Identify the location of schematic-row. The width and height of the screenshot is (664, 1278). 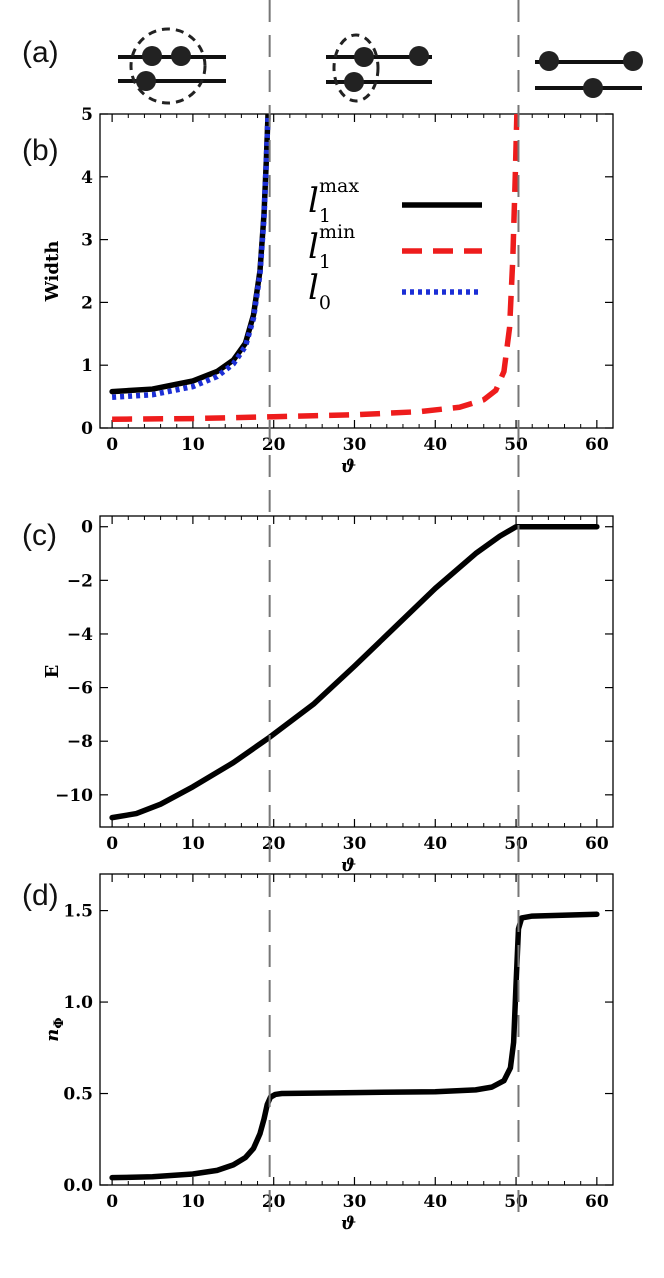
(380, 66).